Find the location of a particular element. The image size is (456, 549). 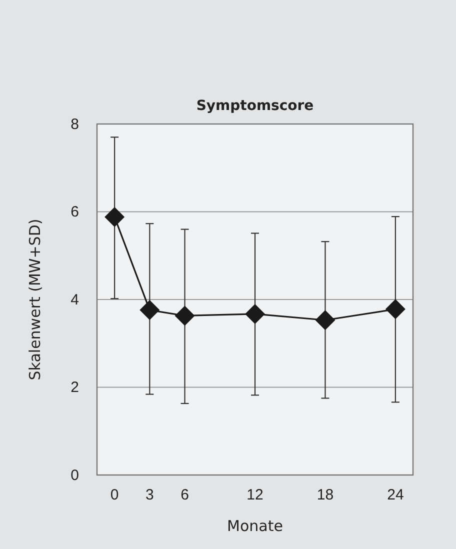

x-tick-label: 3 is located at coordinates (149, 495).